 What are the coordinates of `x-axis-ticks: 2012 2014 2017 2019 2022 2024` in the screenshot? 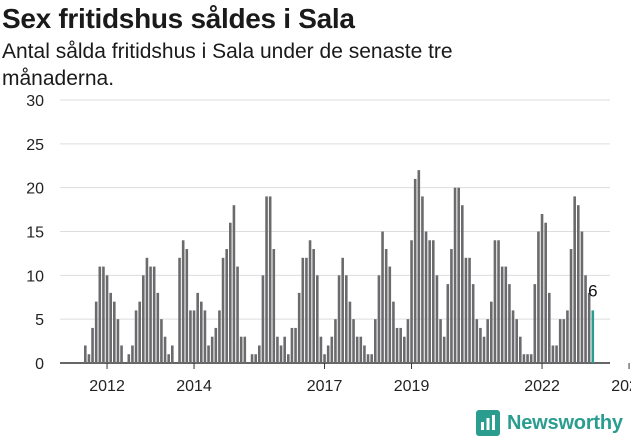 It's located at (360, 379).